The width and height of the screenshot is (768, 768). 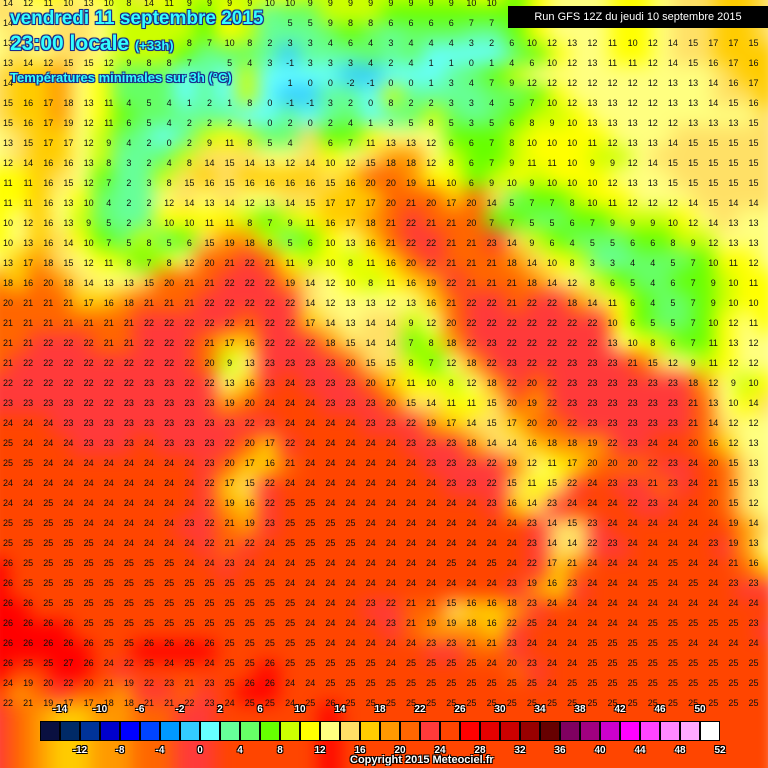 What do you see at coordinates (511, 463) in the screenshot?
I see `temperature-value: 19` at bounding box center [511, 463].